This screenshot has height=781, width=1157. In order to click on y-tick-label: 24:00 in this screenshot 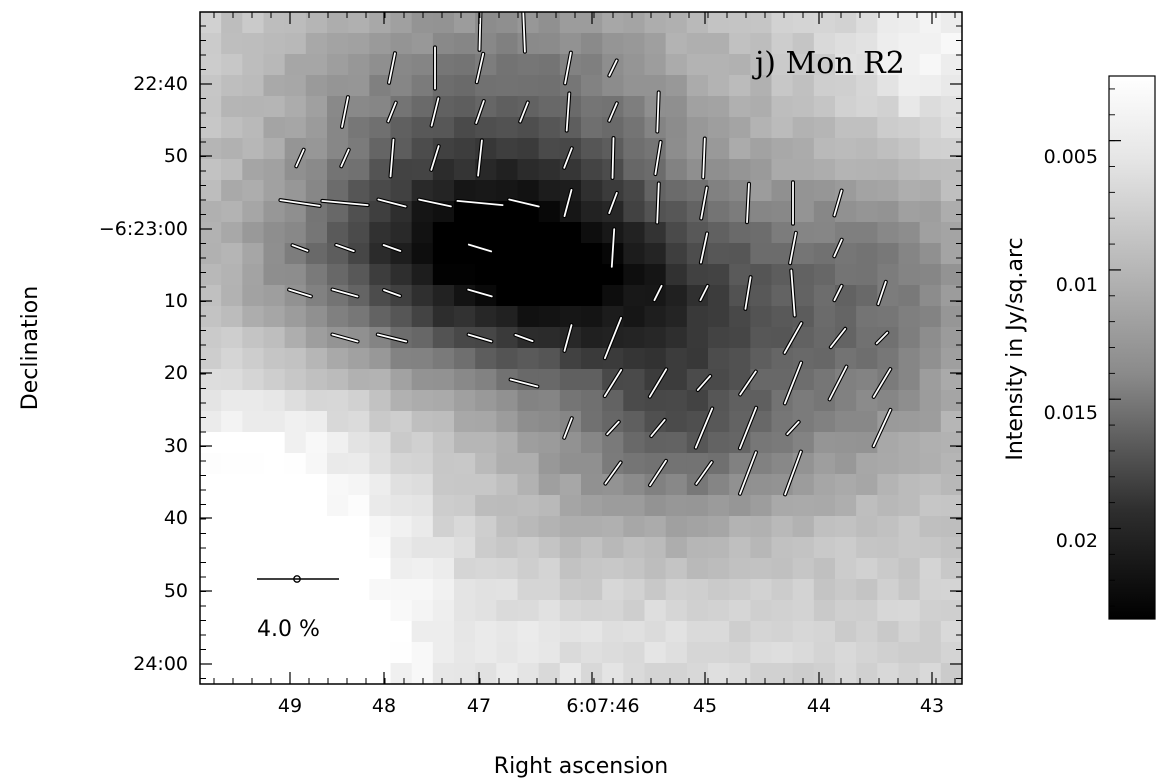, I will do `click(160, 664)`.